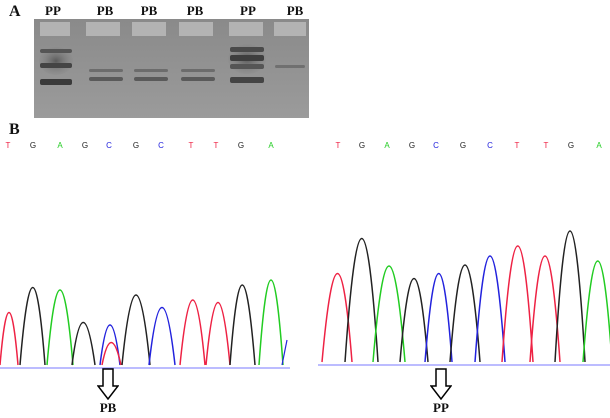 The height and width of the screenshot is (418, 610). I want to click on variant-call-label-left: PB, so click(108, 407).